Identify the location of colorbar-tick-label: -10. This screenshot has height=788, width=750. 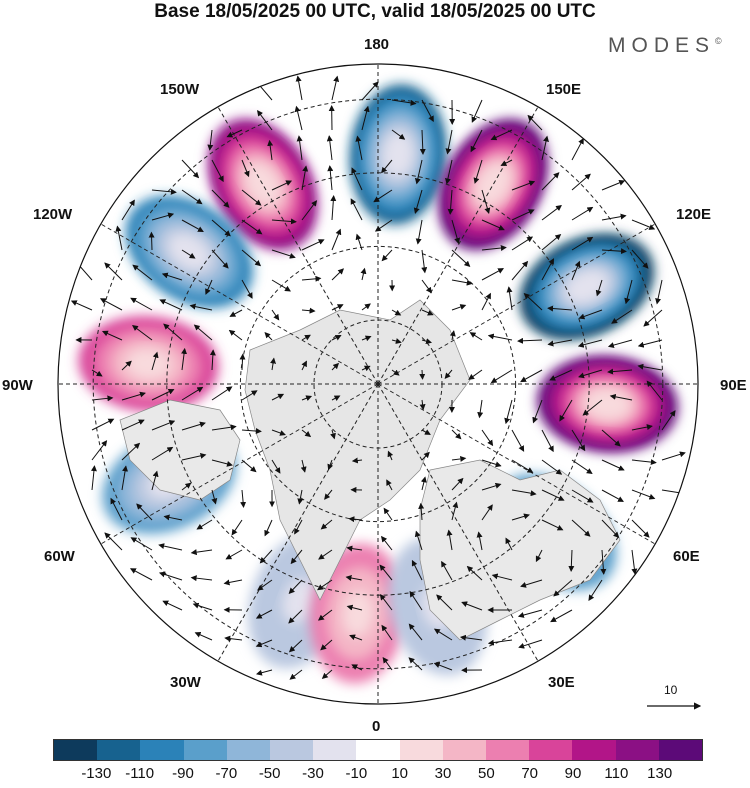
(356, 773).